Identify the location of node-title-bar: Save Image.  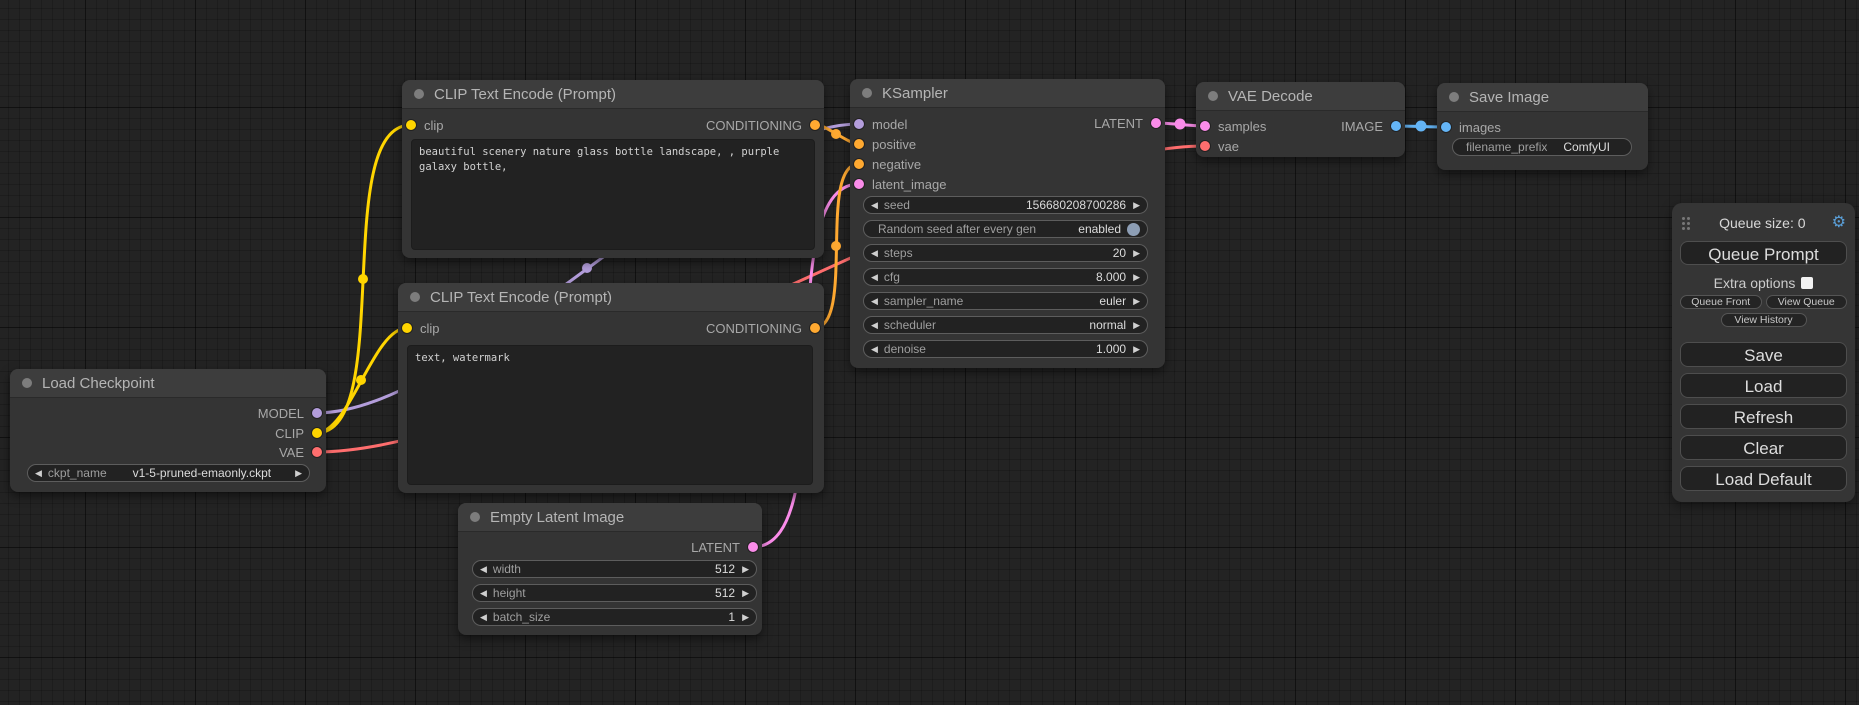
(1542, 97).